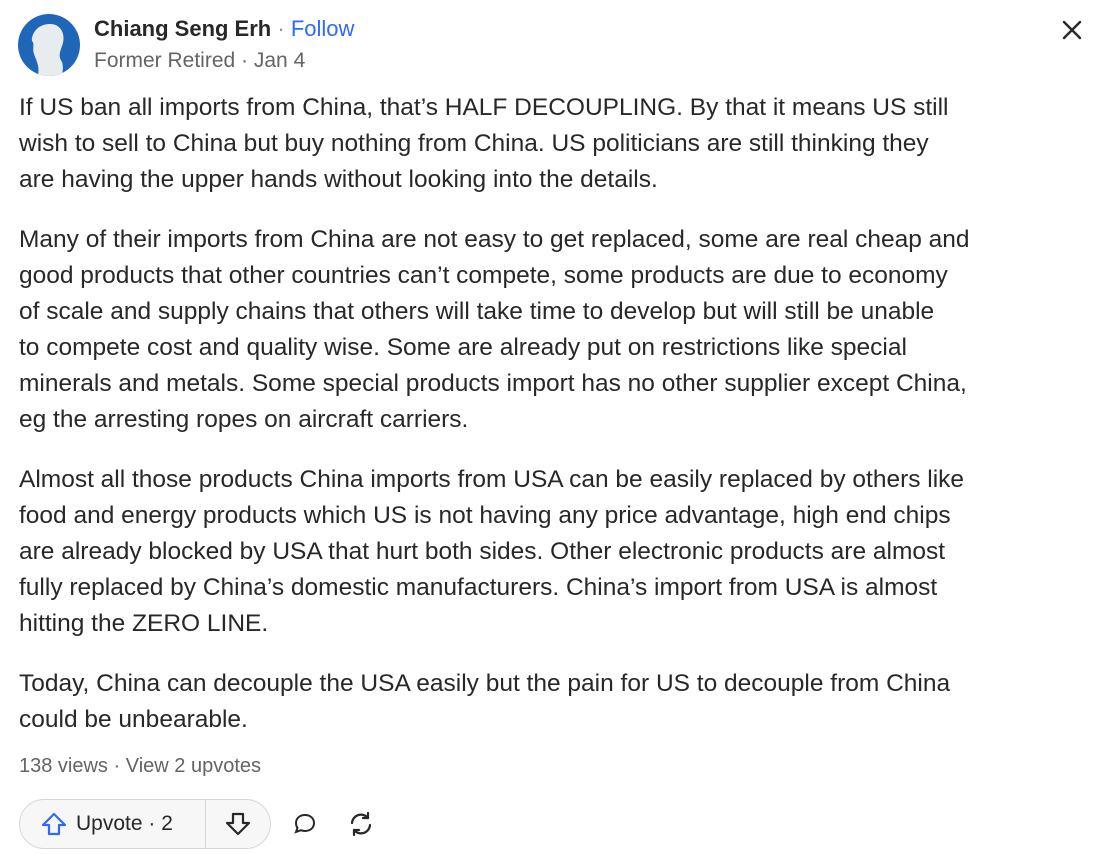 The image size is (1110, 854). I want to click on arrow-up-icon, so click(54, 824).